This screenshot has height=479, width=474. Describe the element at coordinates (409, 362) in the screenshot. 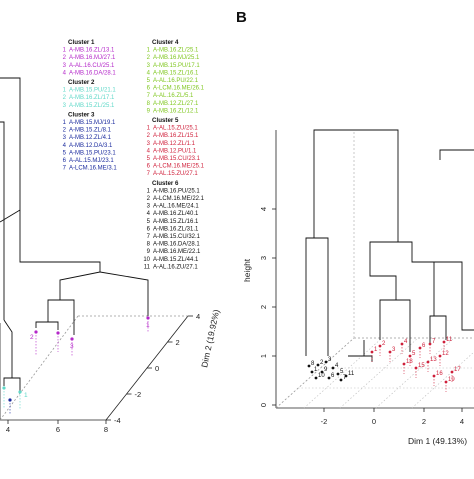

I see `panel-b-point-label: 18` at that location.